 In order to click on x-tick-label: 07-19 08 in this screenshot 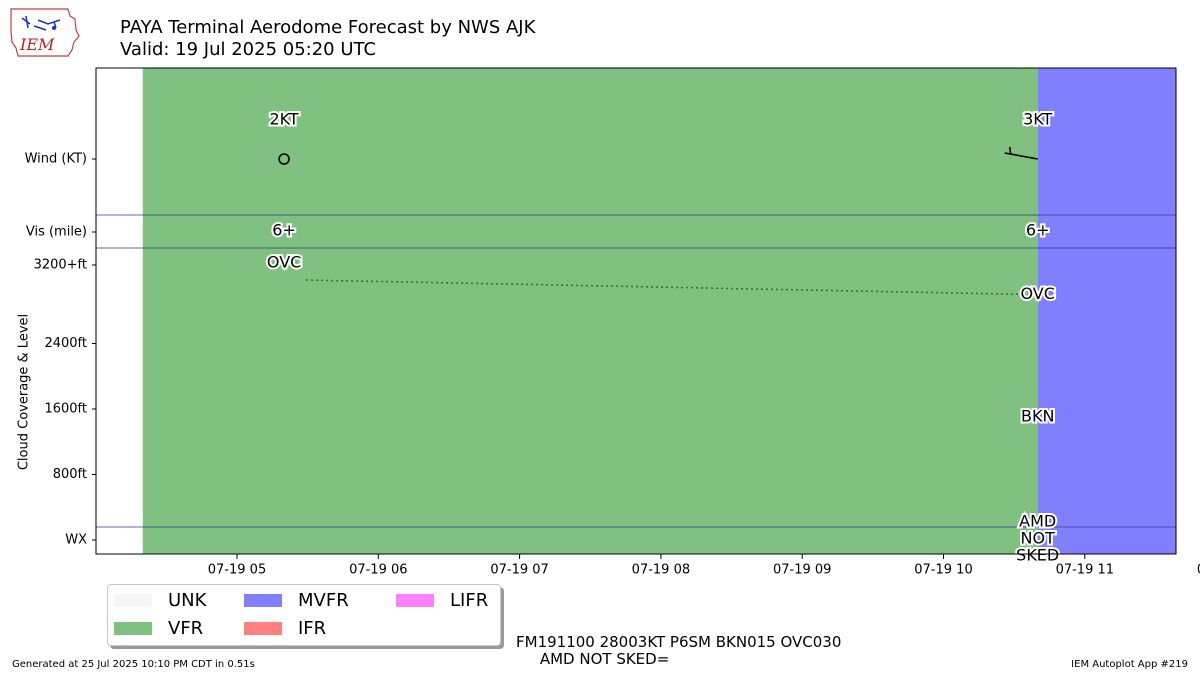, I will do `click(661, 570)`.